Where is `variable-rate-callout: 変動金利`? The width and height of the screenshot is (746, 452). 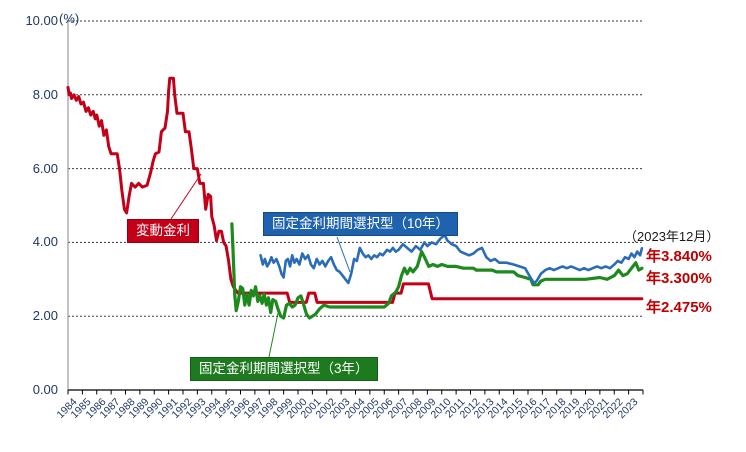 variable-rate-callout: 変動金利 is located at coordinates (163, 231).